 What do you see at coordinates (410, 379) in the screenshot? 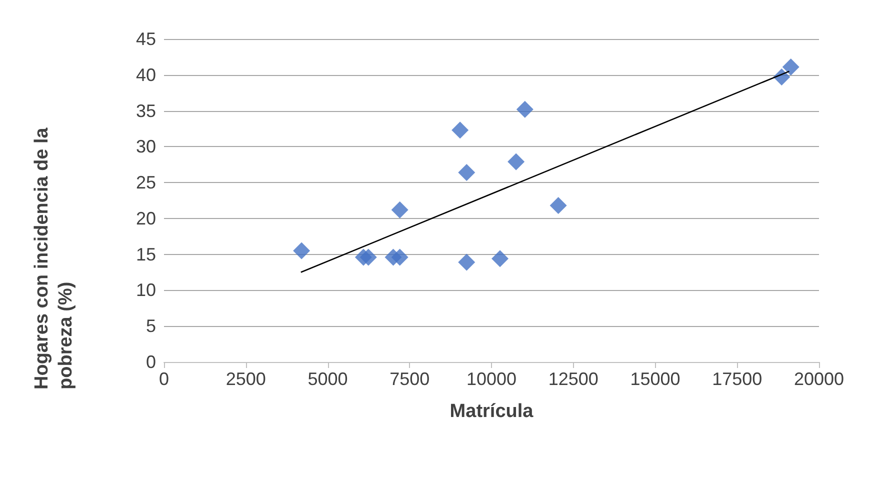
I see `x-tick-label: 7500` at bounding box center [410, 379].